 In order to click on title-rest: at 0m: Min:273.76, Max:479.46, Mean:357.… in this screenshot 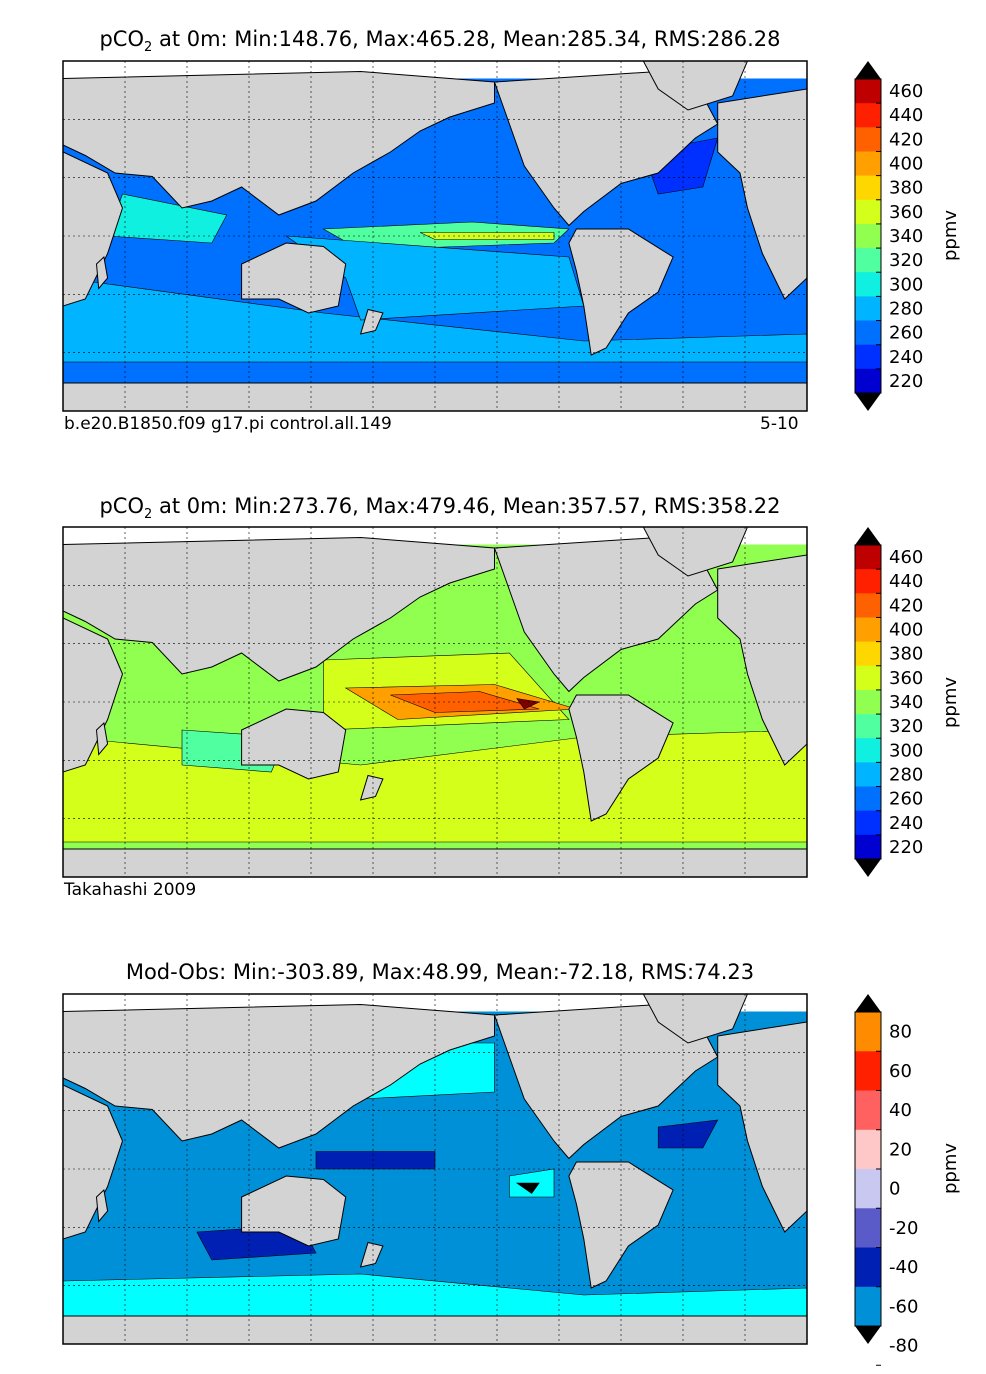, I will do `click(466, 506)`.